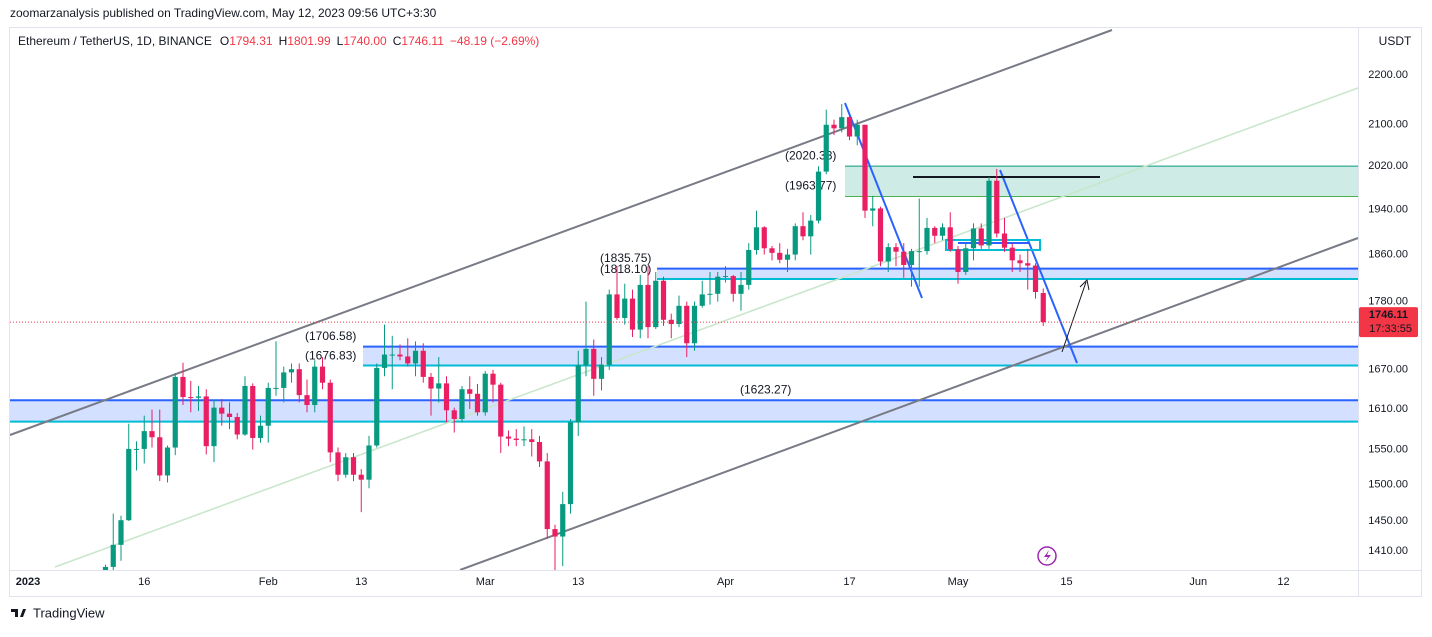  I want to click on ohlc-value: 1746.11, so click(422, 41).